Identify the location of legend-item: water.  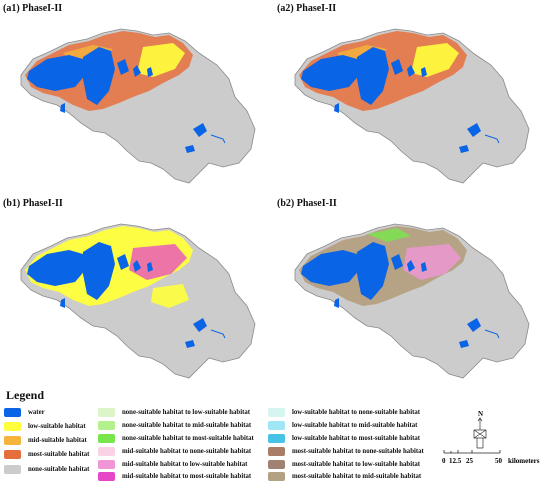
(24, 412).